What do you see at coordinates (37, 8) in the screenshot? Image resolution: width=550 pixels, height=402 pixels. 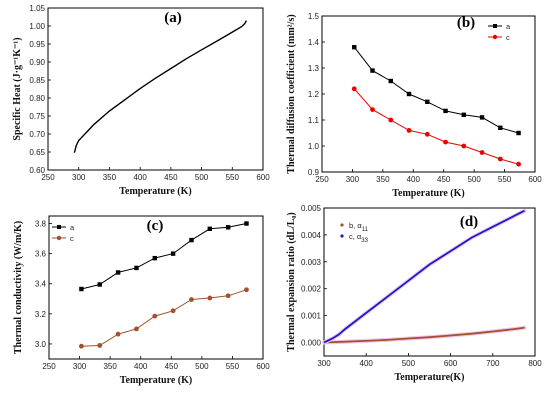 I see `y-tick-label: 1.05` at bounding box center [37, 8].